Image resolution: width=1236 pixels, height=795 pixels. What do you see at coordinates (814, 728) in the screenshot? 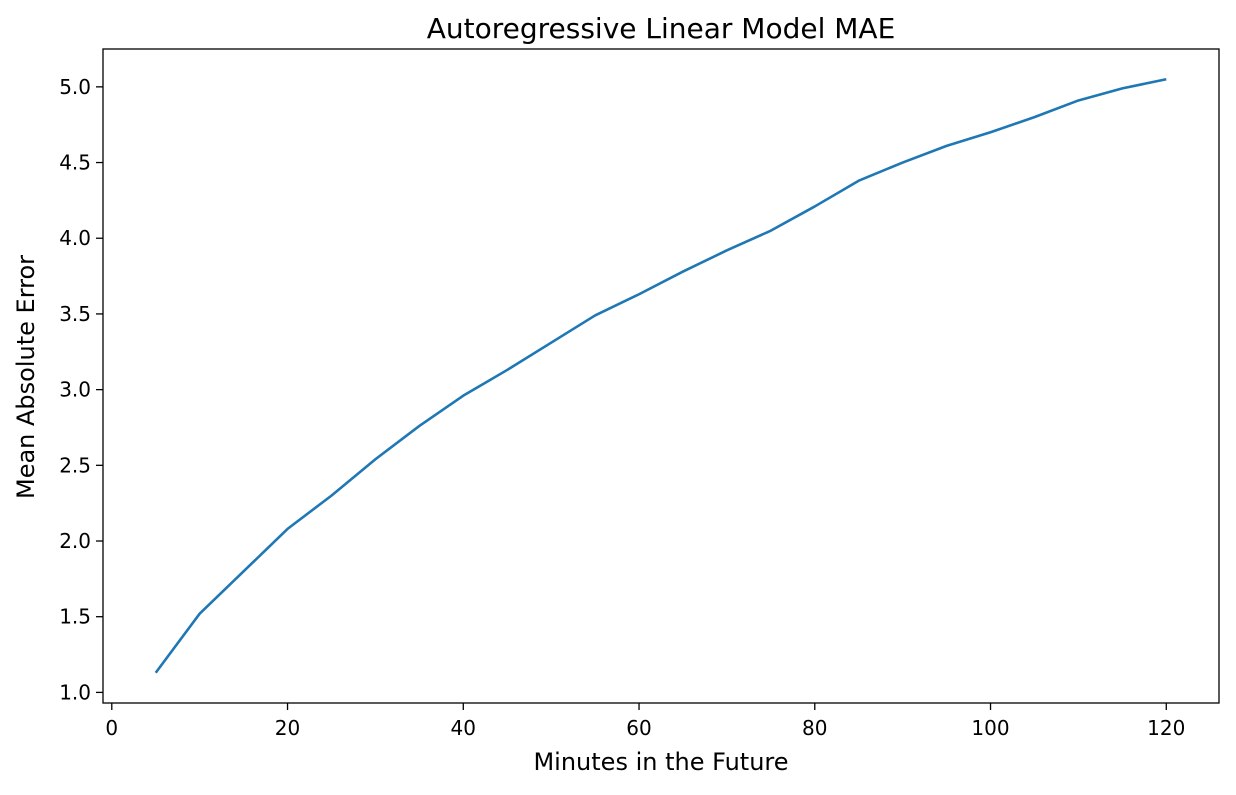
I see `x-tick-label-4: 80` at bounding box center [814, 728].